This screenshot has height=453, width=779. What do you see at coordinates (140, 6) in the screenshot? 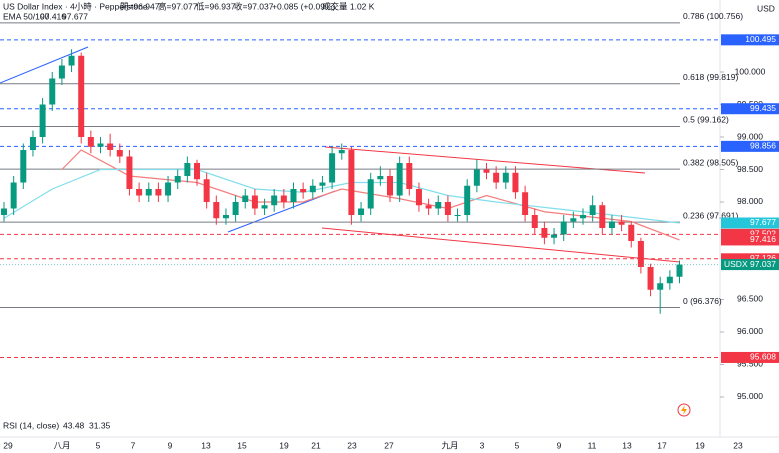
I see `header-ohlc: 開=96.947` at bounding box center [140, 6].